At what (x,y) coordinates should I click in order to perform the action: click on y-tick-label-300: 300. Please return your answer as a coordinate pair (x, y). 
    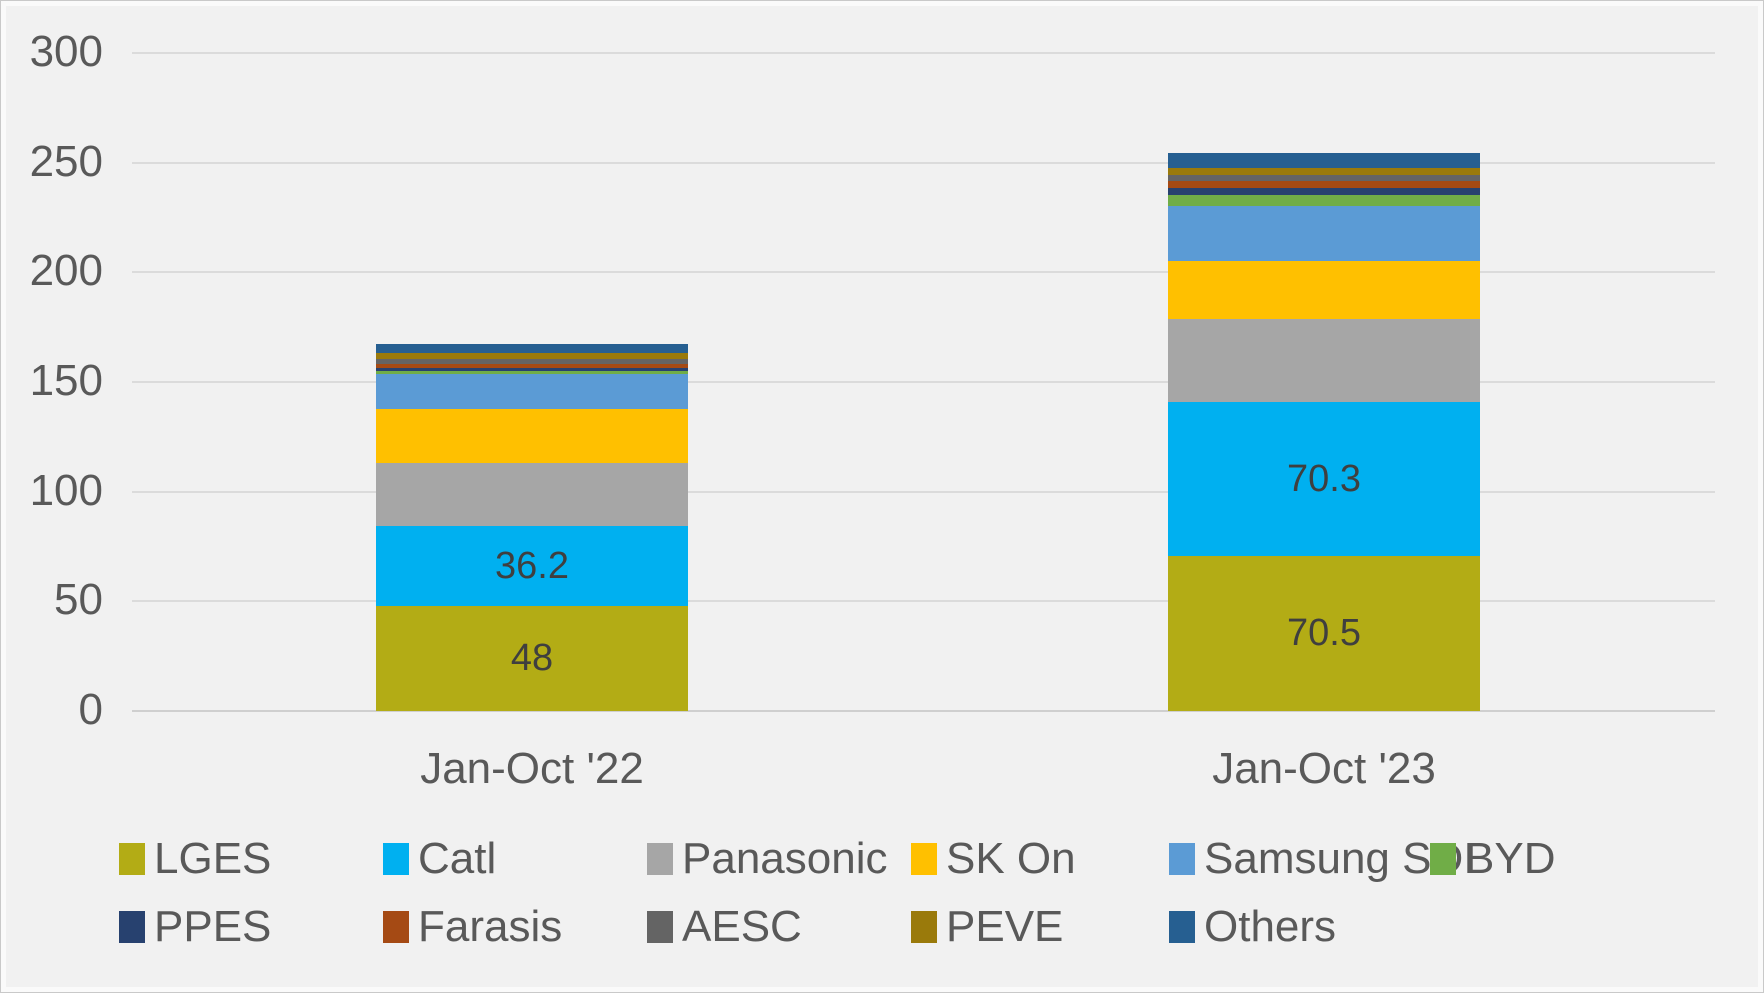
    Looking at the image, I should click on (66, 51).